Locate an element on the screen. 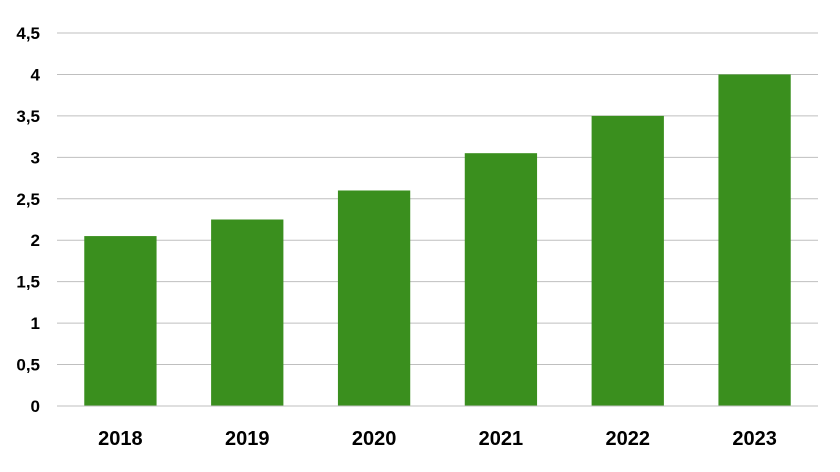 The height and width of the screenshot is (472, 840). y-tick-label: 1 is located at coordinates (35, 323).